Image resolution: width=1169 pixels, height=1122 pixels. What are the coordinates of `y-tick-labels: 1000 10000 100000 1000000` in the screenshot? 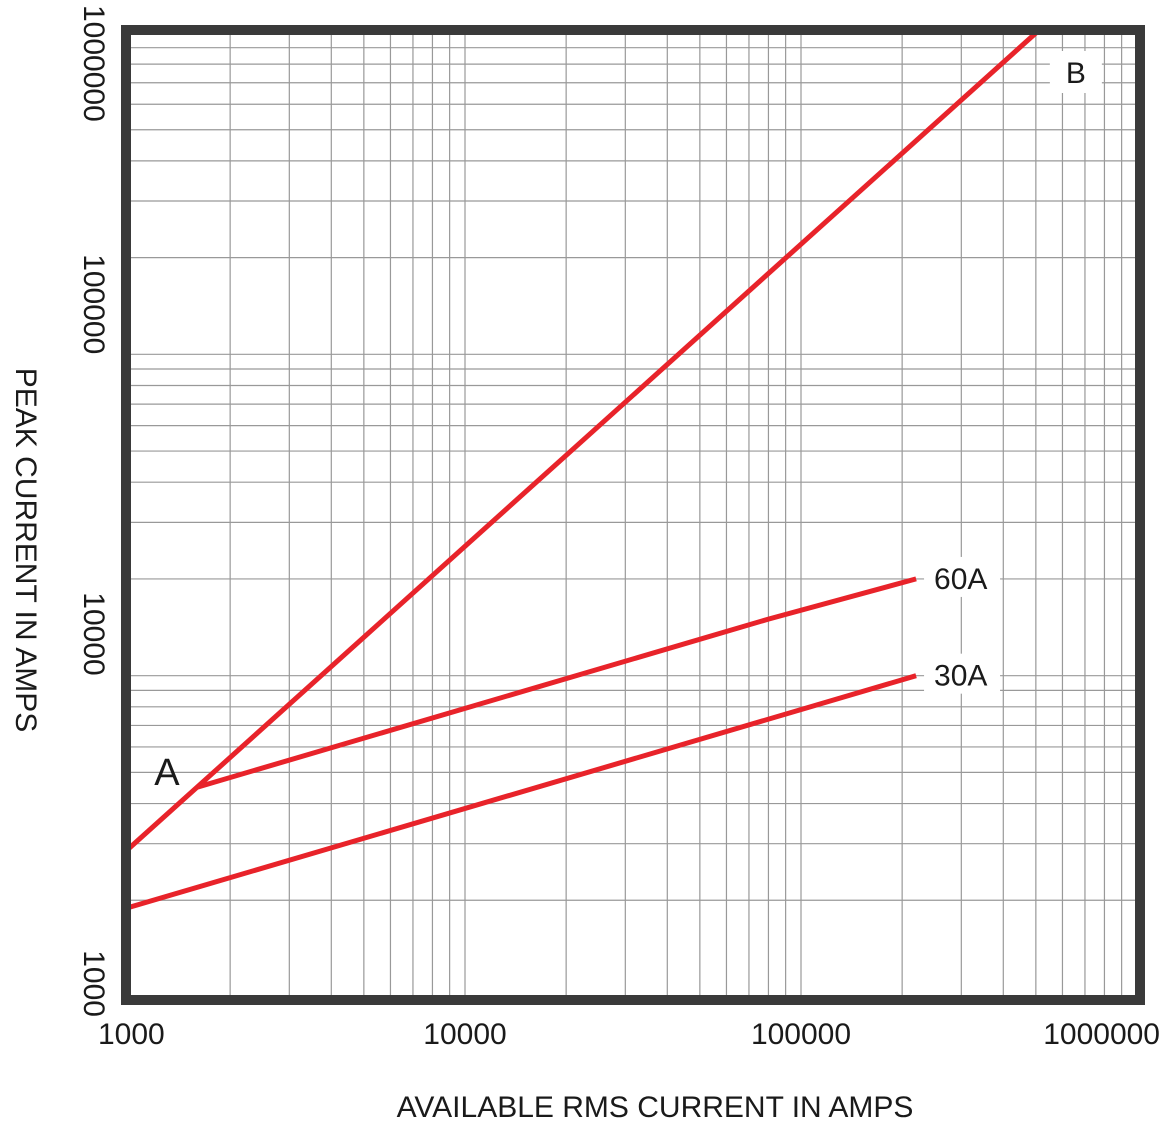 It's located at (93, 511).